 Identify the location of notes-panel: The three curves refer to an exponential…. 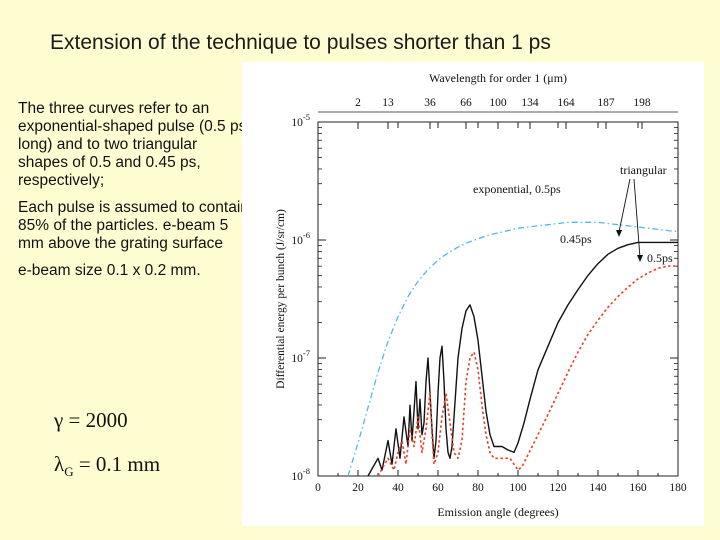
(134, 194).